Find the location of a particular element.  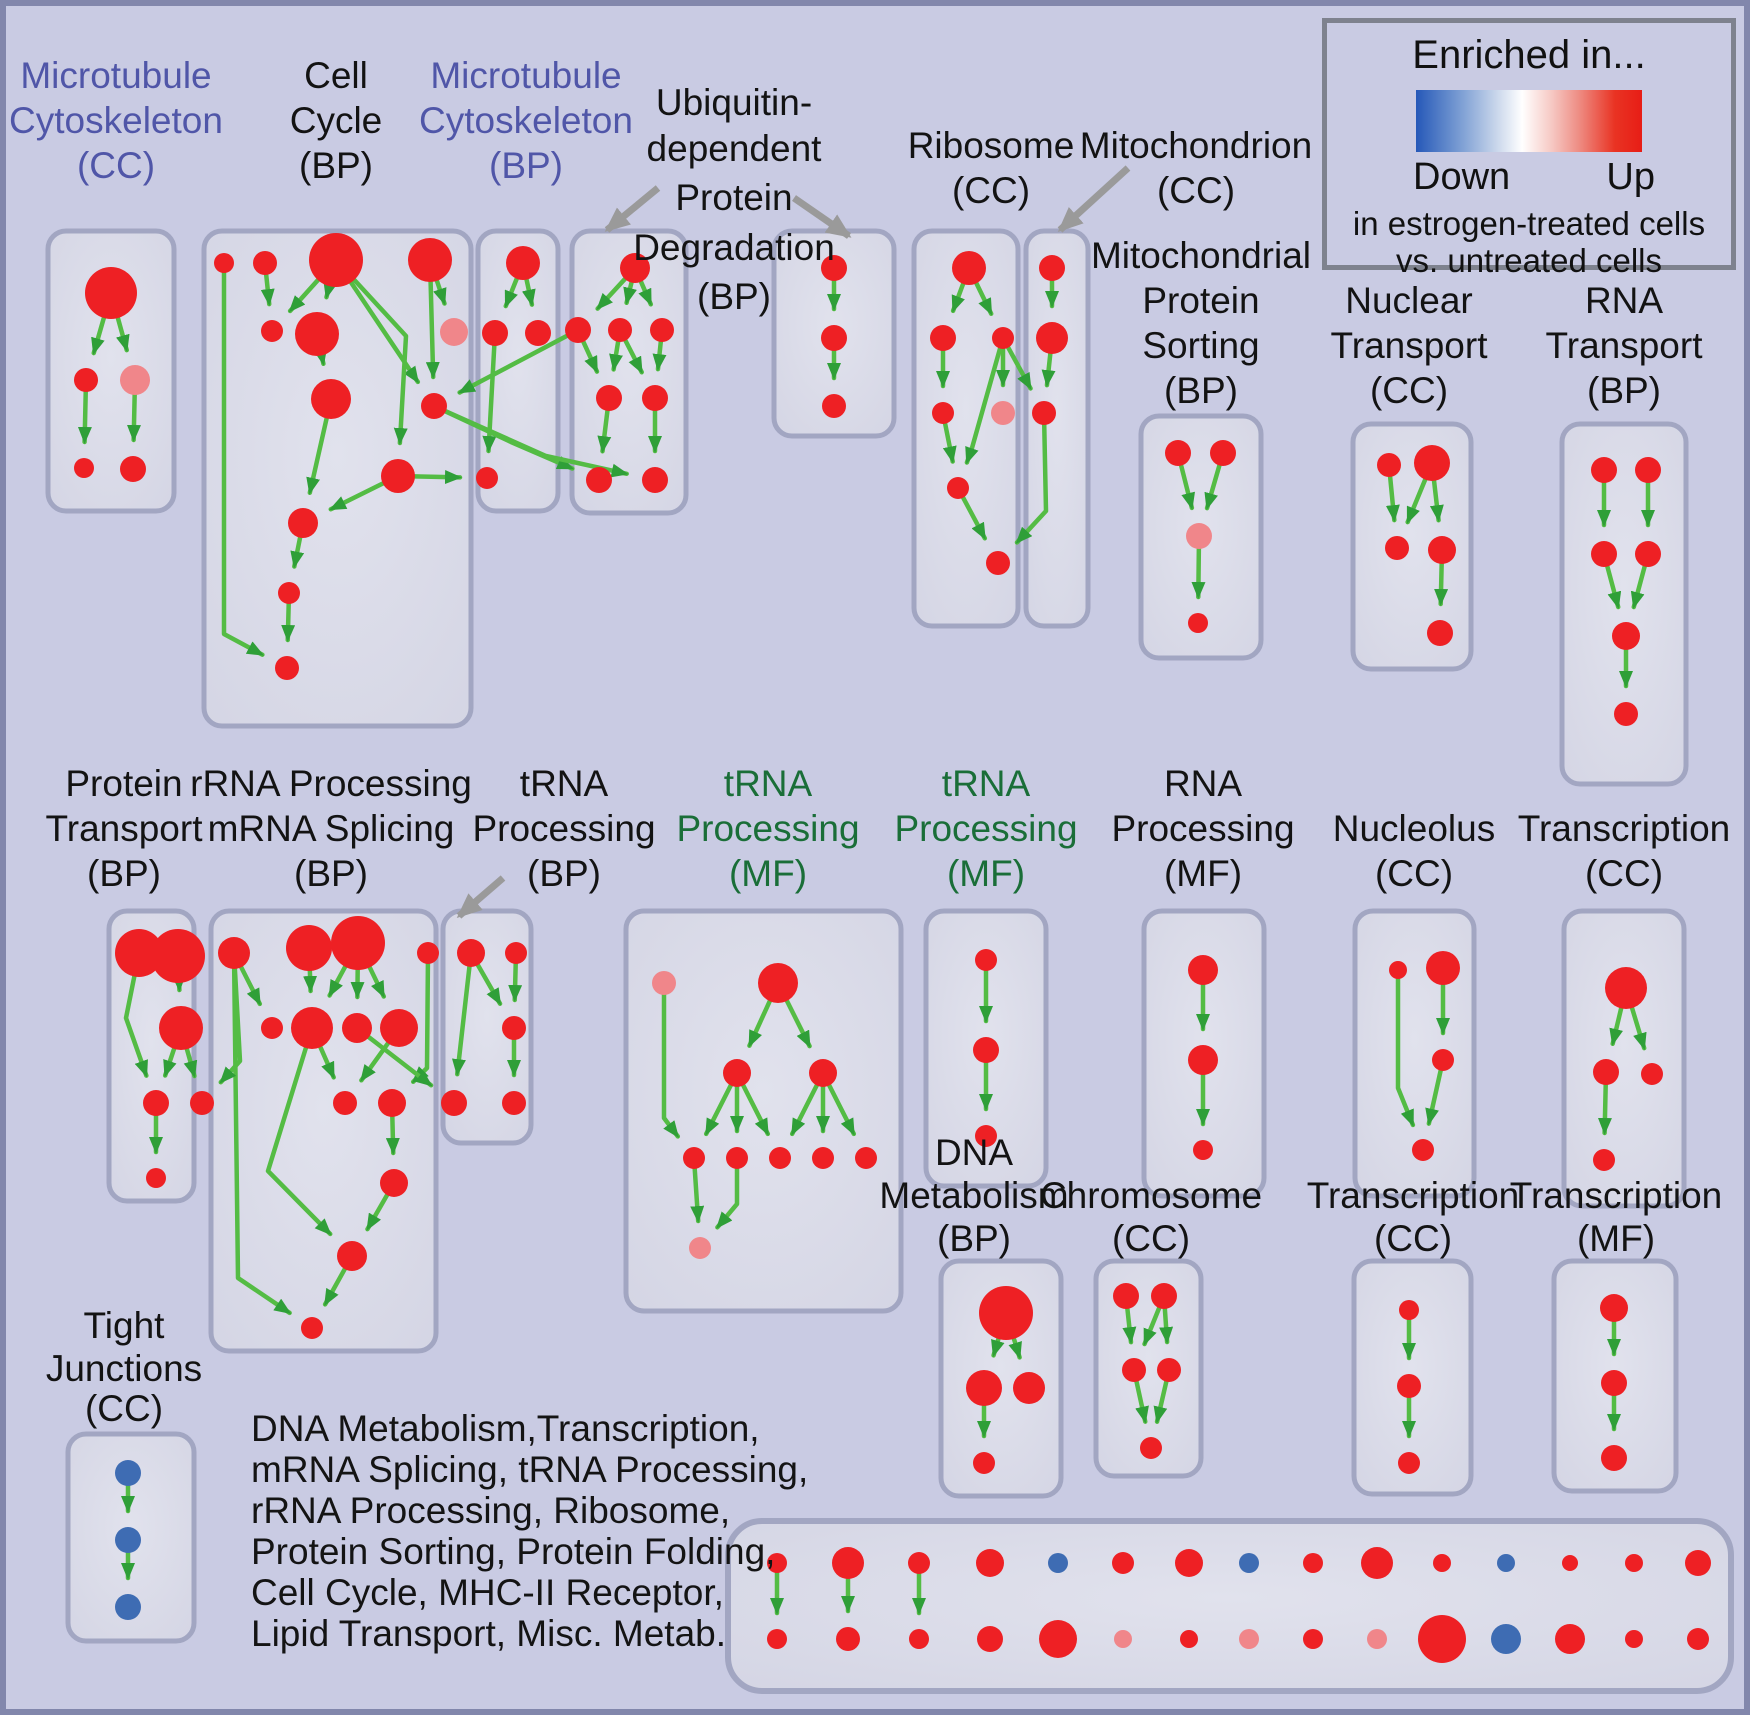

go-term-node-strip-t11 is located at coordinates (1506, 1563).